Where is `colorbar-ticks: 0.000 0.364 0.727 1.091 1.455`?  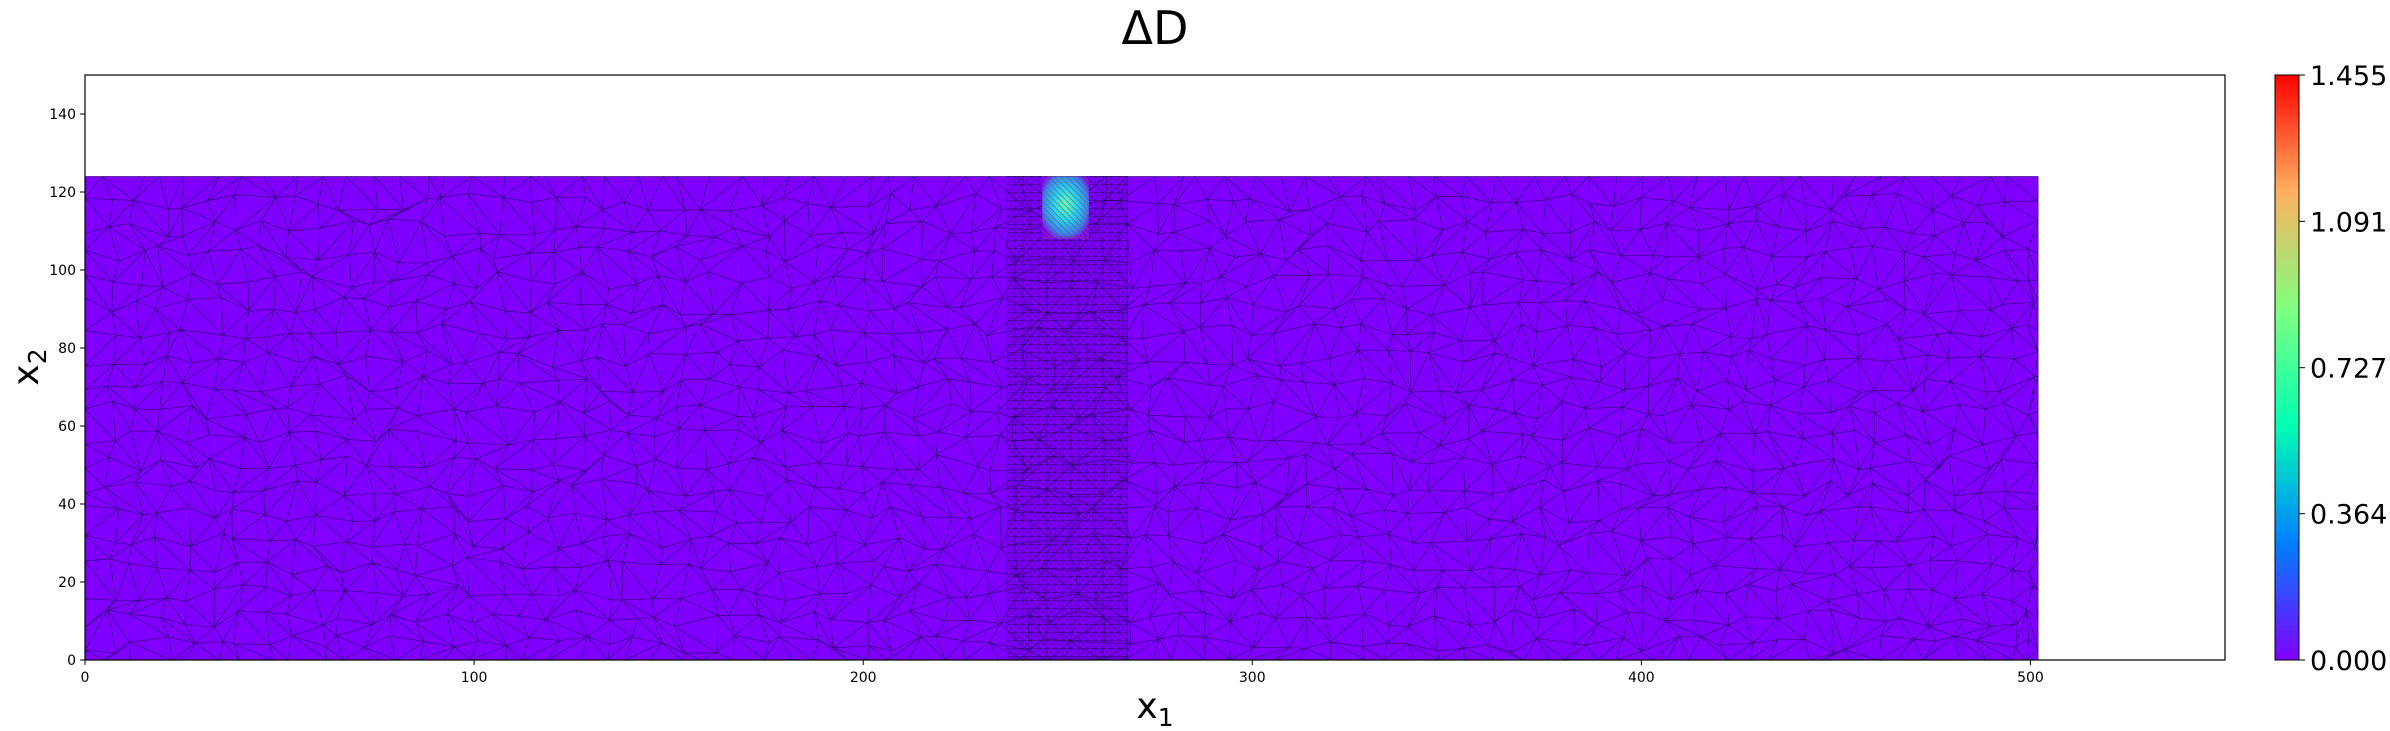
colorbar-ticks: 0.000 0.364 0.727 1.091 1.455 is located at coordinates (2343, 369).